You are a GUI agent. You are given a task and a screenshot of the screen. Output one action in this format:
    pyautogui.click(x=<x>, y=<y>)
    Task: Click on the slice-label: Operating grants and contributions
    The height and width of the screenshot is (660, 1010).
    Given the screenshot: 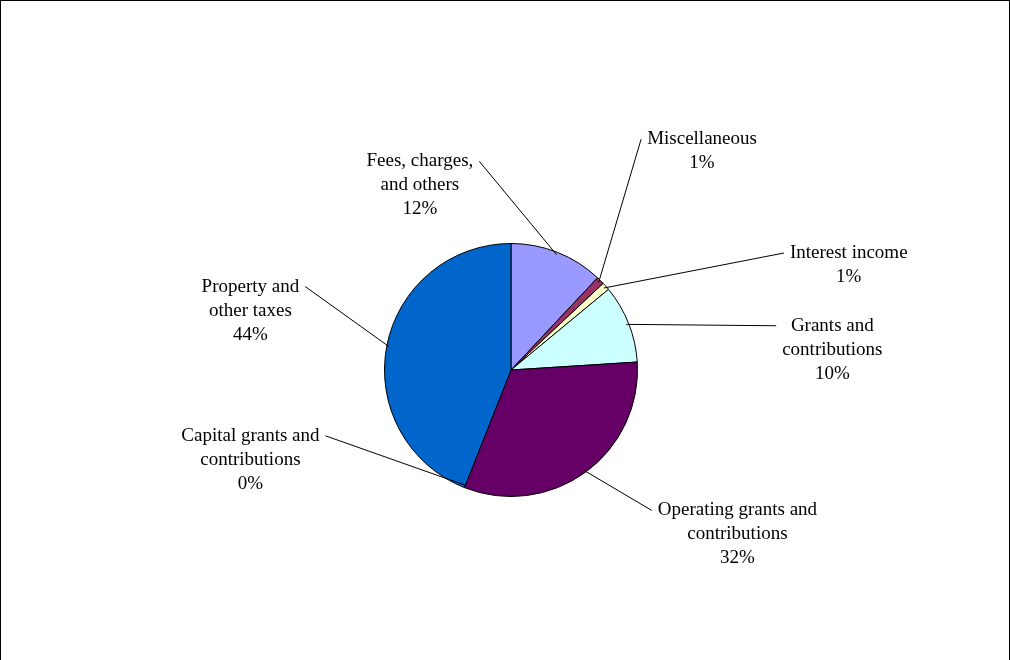 What is the action you would take?
    pyautogui.click(x=737, y=521)
    